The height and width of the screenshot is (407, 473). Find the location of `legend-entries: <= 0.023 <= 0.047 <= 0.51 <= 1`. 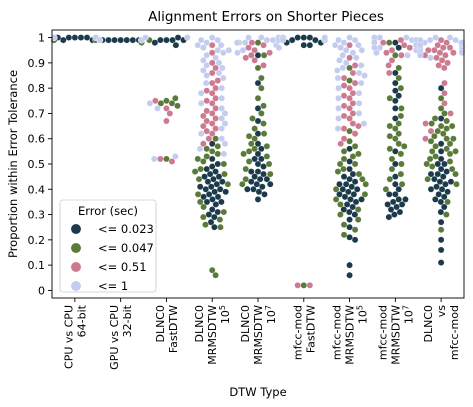

legend-entries: <= 0.023 <= 0.047 <= 0.51 <= 1 is located at coordinates (112, 257).